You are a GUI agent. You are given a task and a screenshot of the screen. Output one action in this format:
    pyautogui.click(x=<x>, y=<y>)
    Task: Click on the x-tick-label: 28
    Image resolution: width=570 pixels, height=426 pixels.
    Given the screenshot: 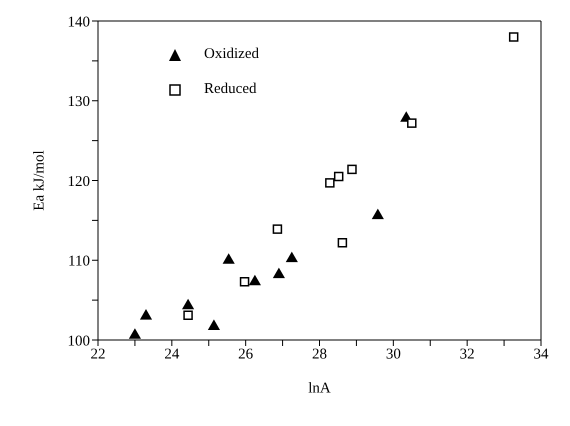 What is the action you would take?
    pyautogui.click(x=319, y=354)
    